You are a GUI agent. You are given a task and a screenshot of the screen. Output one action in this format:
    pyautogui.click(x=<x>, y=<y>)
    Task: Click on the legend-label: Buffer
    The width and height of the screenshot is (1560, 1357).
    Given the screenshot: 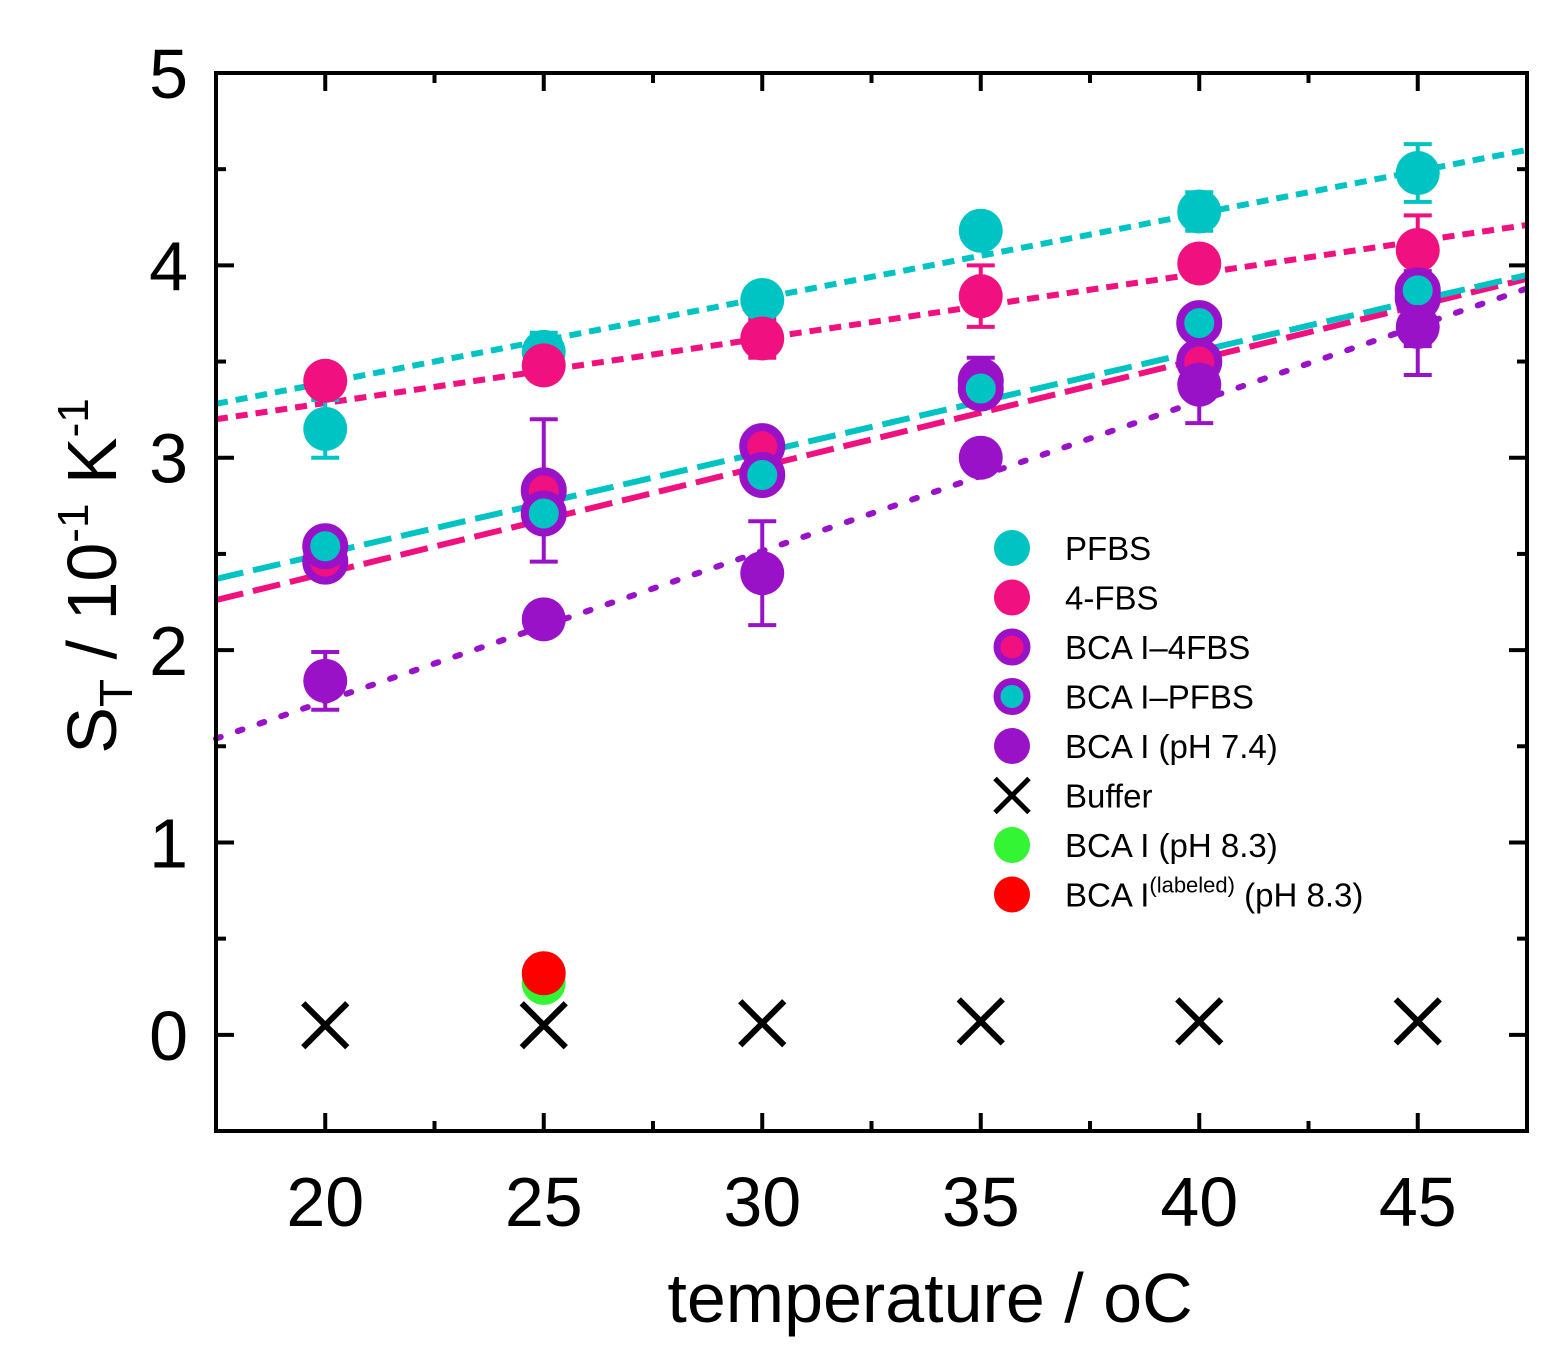 What is the action you would take?
    pyautogui.click(x=1108, y=796)
    